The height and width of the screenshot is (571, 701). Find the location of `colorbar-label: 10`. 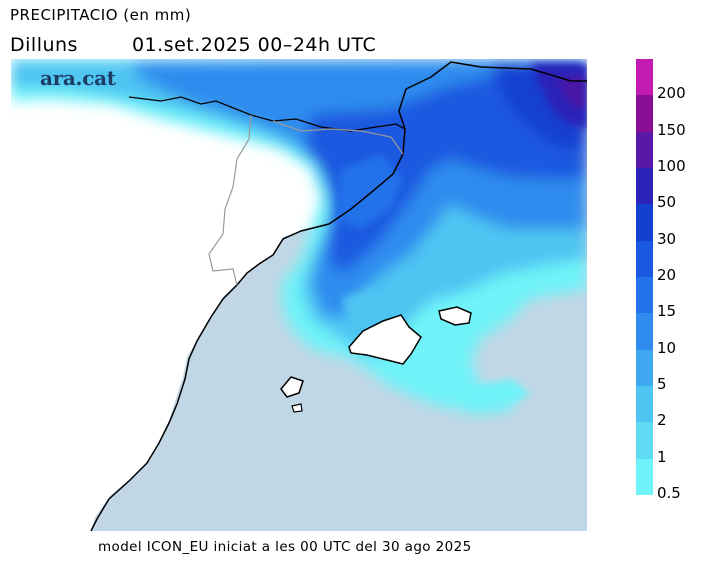

colorbar-label: 10 is located at coordinates (667, 347).